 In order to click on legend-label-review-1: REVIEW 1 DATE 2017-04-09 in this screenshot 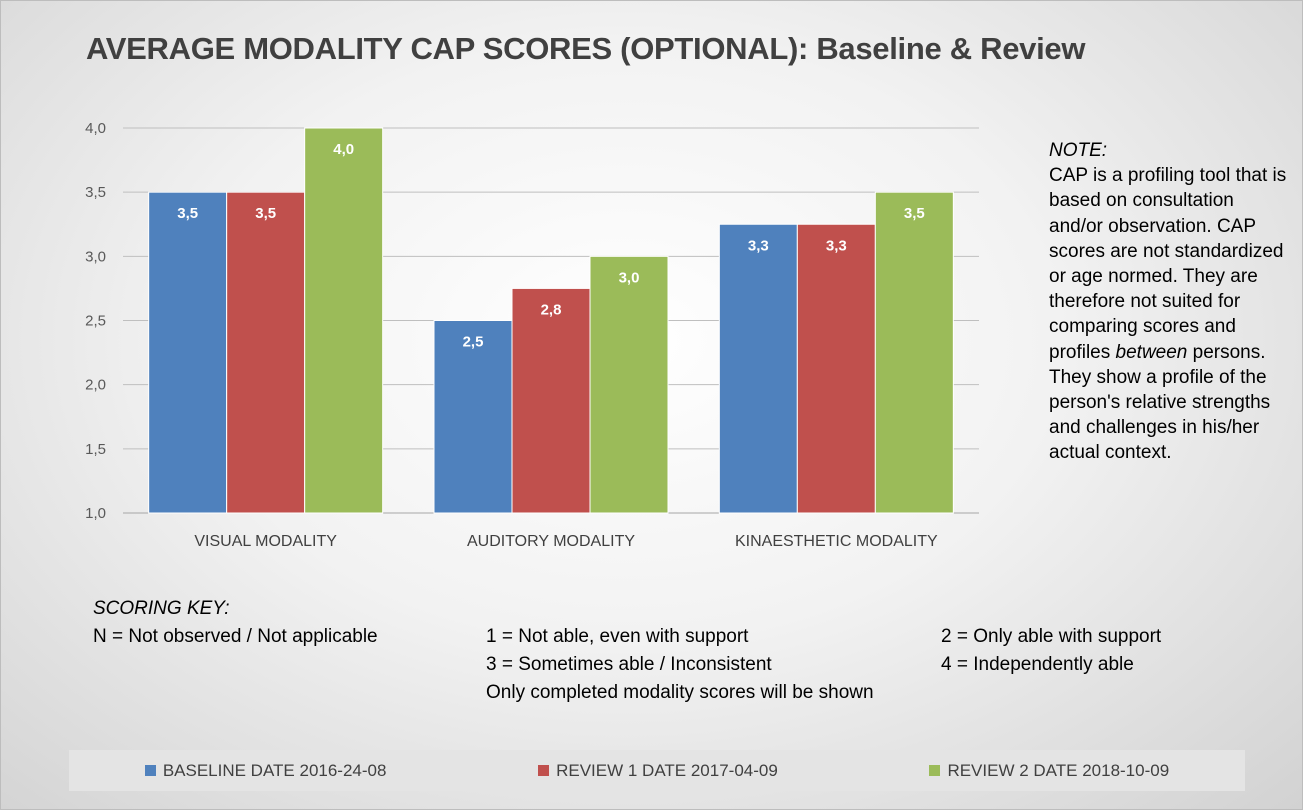, I will do `click(667, 770)`.